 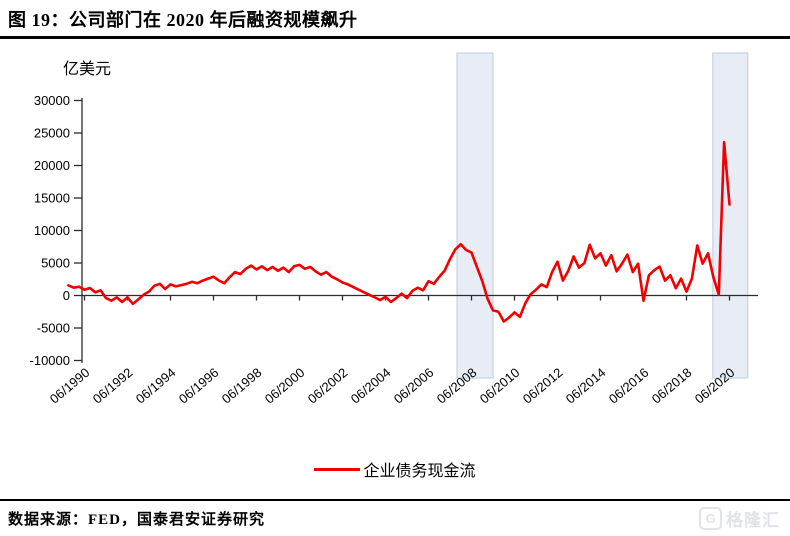 I want to click on chart-legend: 企业债务现金流, so click(x=395, y=469).